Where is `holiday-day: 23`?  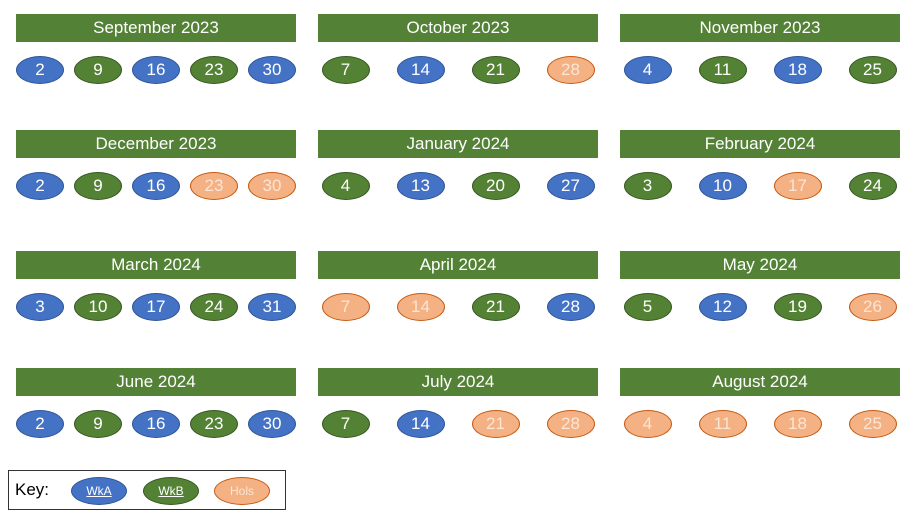 holiday-day: 23 is located at coordinates (214, 186).